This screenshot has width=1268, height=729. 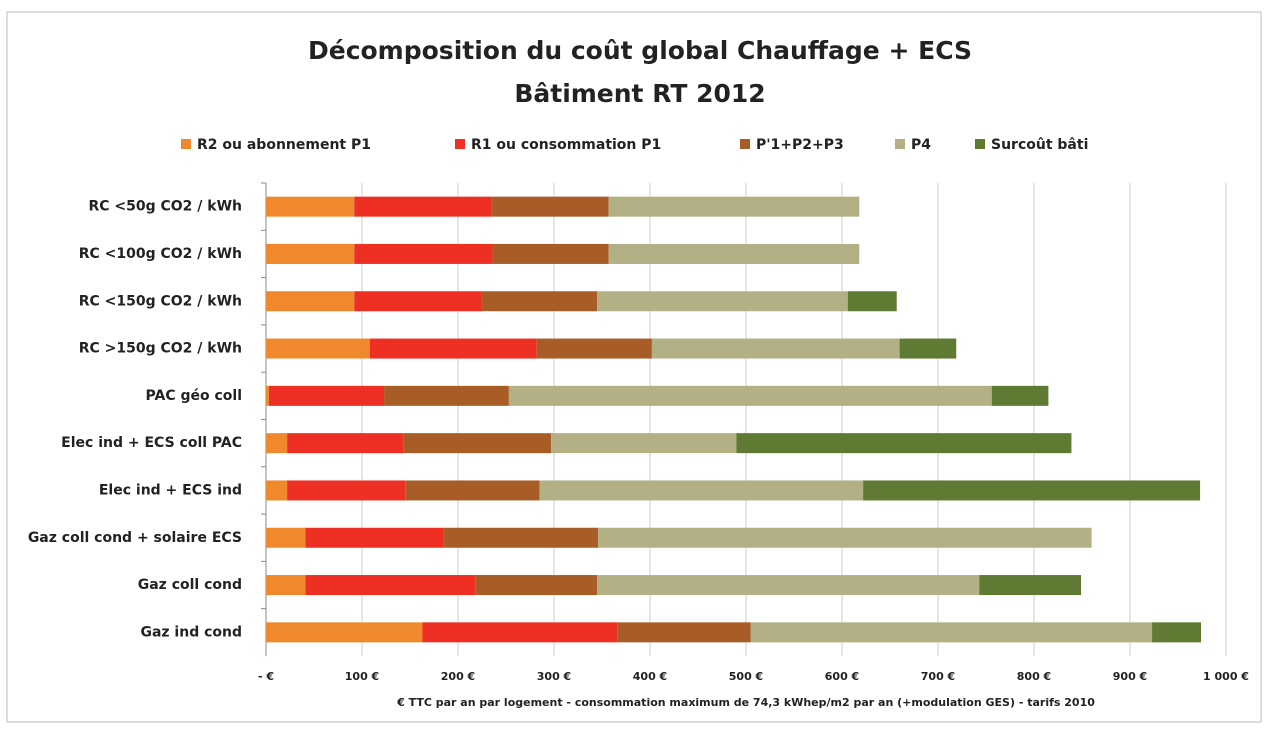 I want to click on y-tick-label: Gaz ind cond, so click(x=191, y=632).